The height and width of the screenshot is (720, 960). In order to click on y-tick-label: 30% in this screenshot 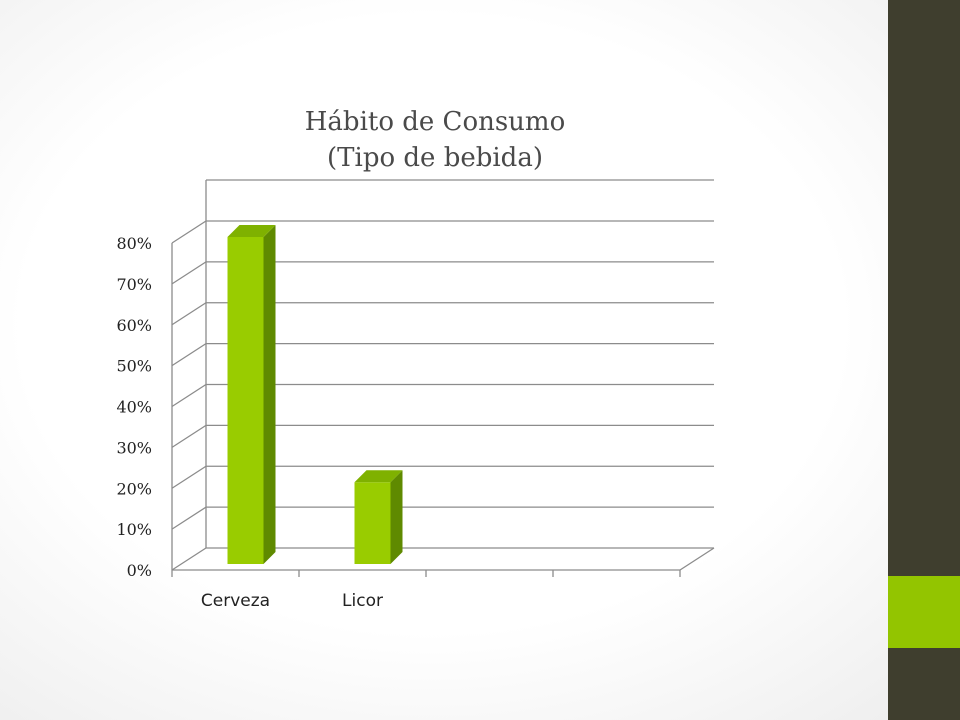, I will do `click(134, 447)`.